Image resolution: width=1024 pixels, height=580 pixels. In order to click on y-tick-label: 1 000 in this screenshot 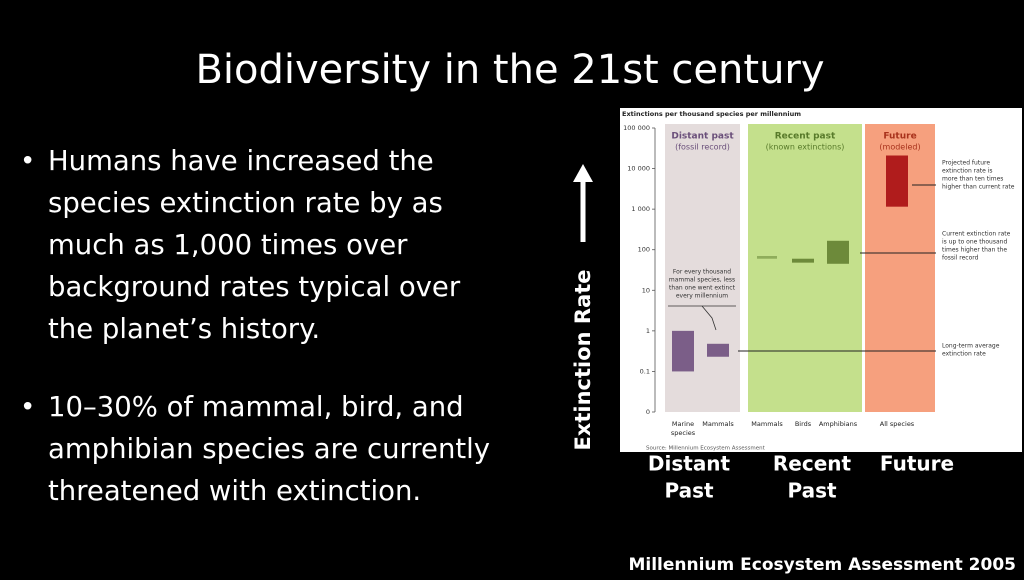, I will do `click(640, 209)`.